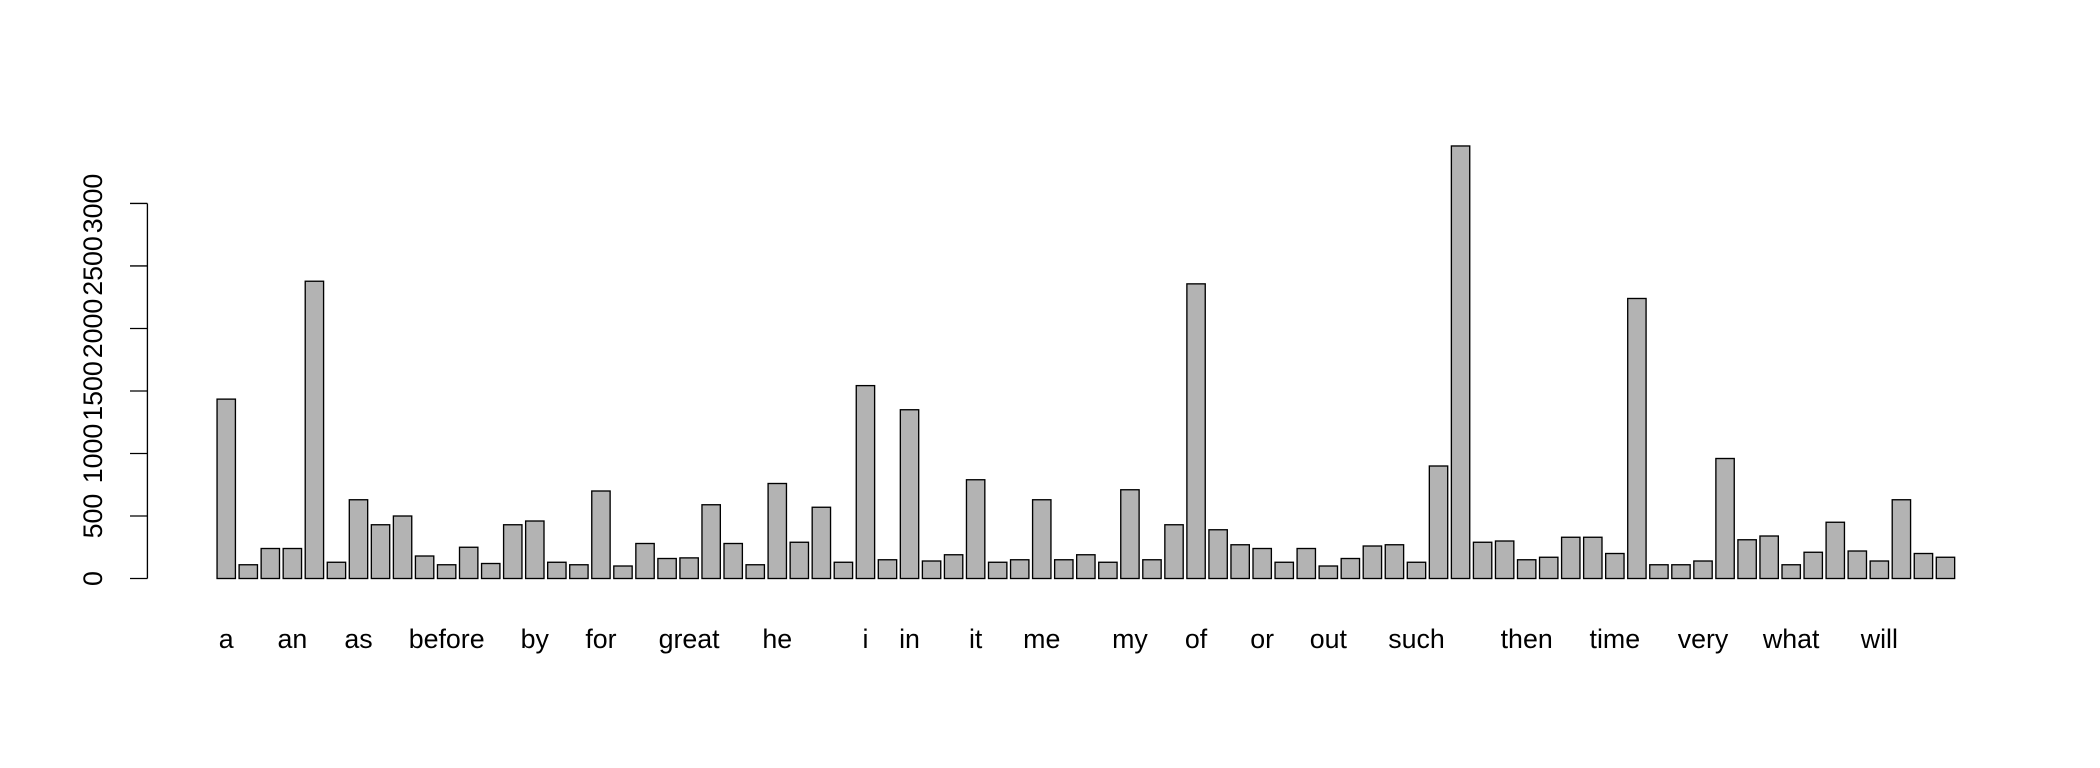 This screenshot has width=2100, height=768. I want to click on x-tick-label: out, so click(1329, 639).